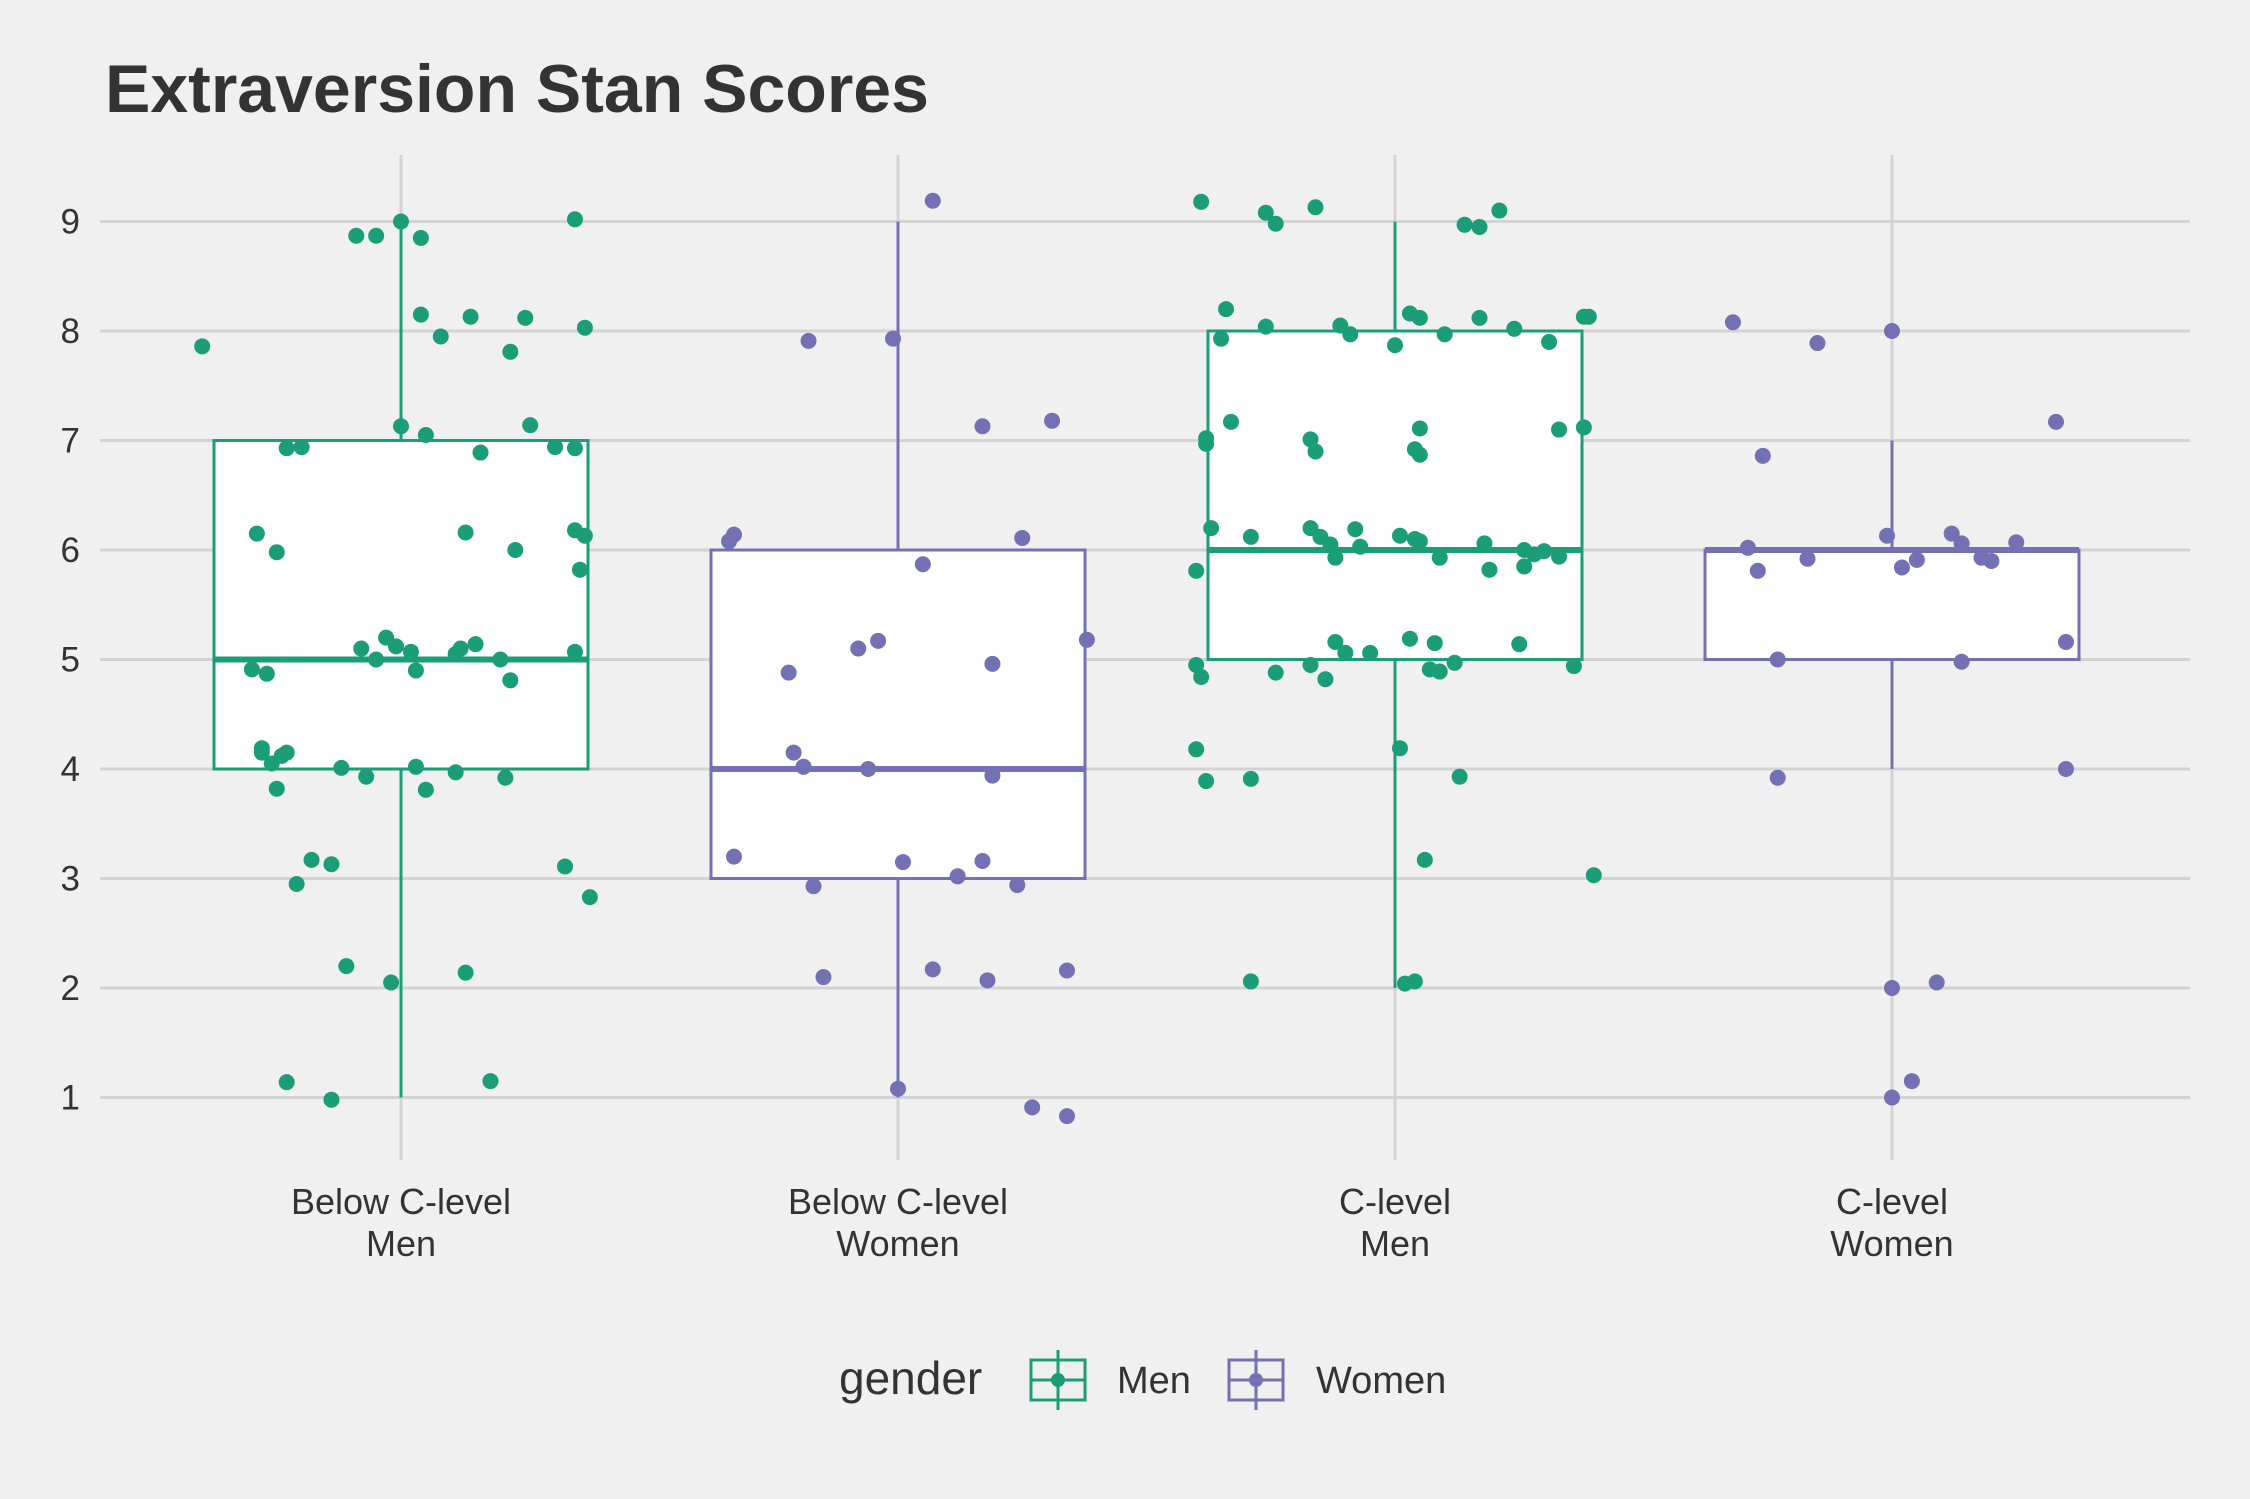 The width and height of the screenshot is (2250, 1499). I want to click on chart-title: Extraversion Stan Scores, so click(517, 89).